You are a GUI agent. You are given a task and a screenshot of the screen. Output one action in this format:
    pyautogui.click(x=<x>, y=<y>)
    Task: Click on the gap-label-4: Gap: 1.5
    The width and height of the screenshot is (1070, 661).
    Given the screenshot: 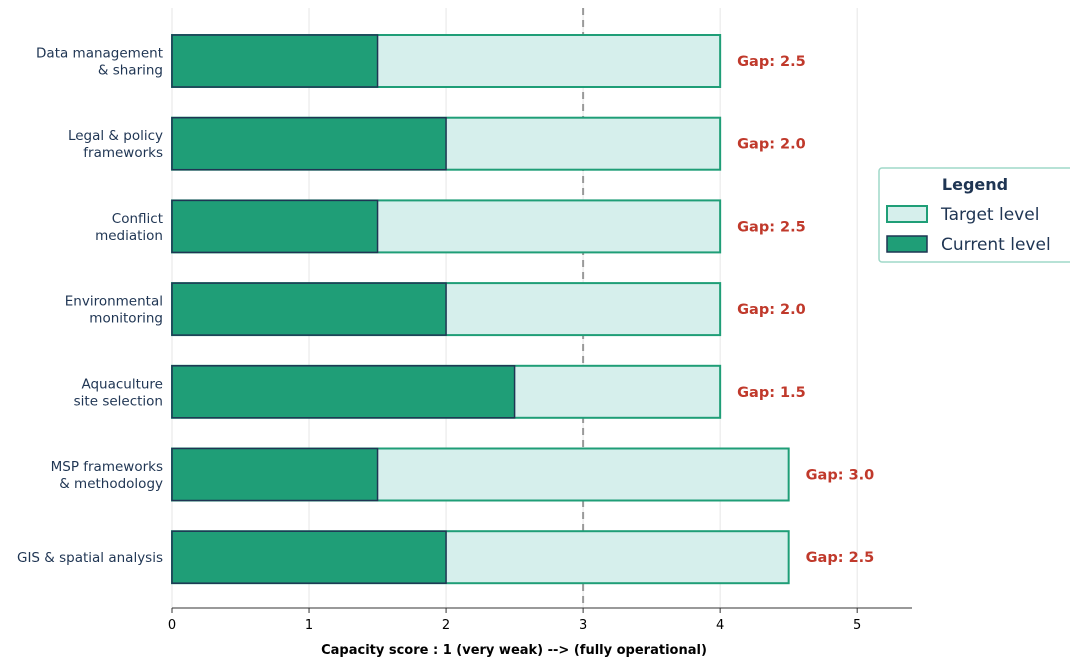 What is the action you would take?
    pyautogui.click(x=771, y=393)
    